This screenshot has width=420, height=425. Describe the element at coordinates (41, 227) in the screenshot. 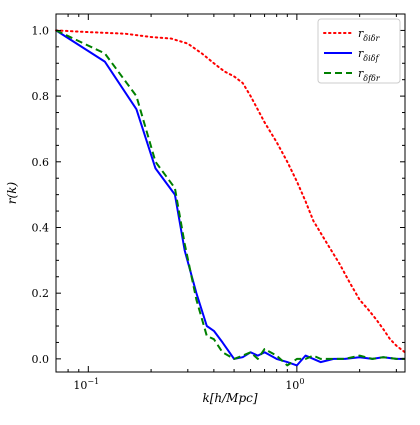

I see `y-tick-label: 0.4` at that location.